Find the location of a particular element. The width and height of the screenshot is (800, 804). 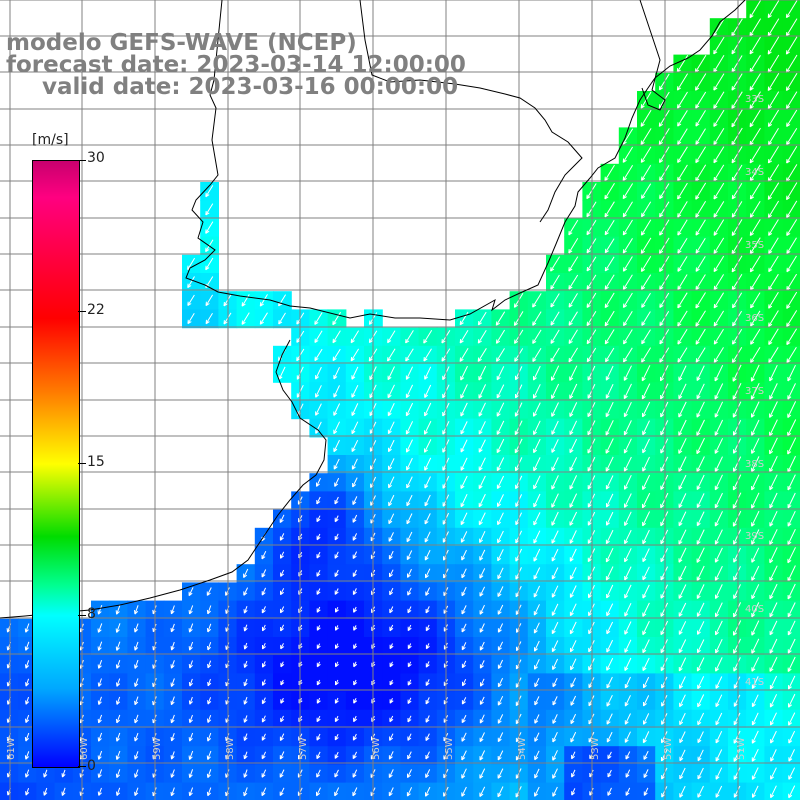

coastline-buenos-aires is located at coordinates (163, 479).